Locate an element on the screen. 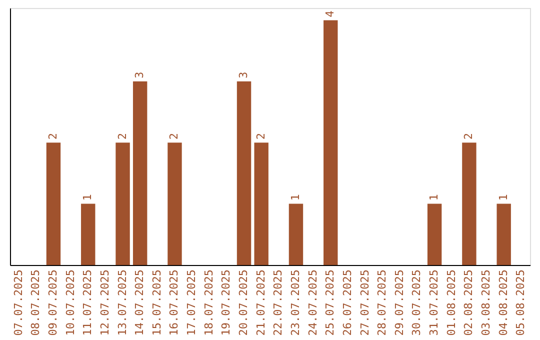 This screenshot has height=340, width=540. x-tick-label: 03.08.2025 is located at coordinates (486, 303).